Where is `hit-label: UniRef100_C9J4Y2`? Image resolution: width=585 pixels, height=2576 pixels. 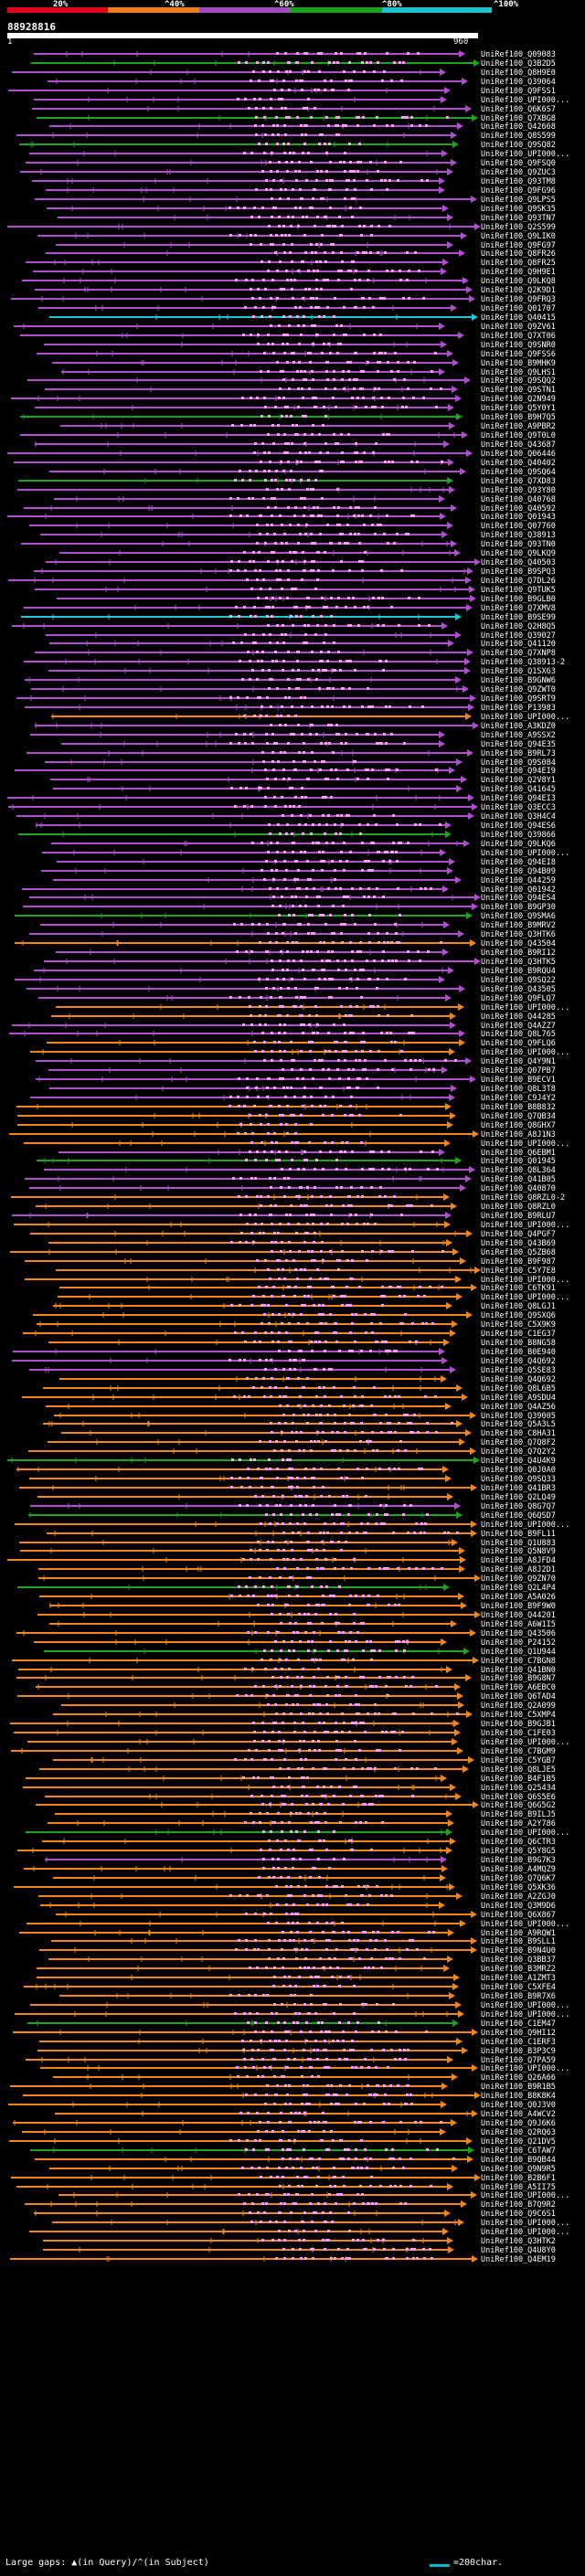
hit-label: UniRef100_C9J4Y2 is located at coordinates (518, 1098).